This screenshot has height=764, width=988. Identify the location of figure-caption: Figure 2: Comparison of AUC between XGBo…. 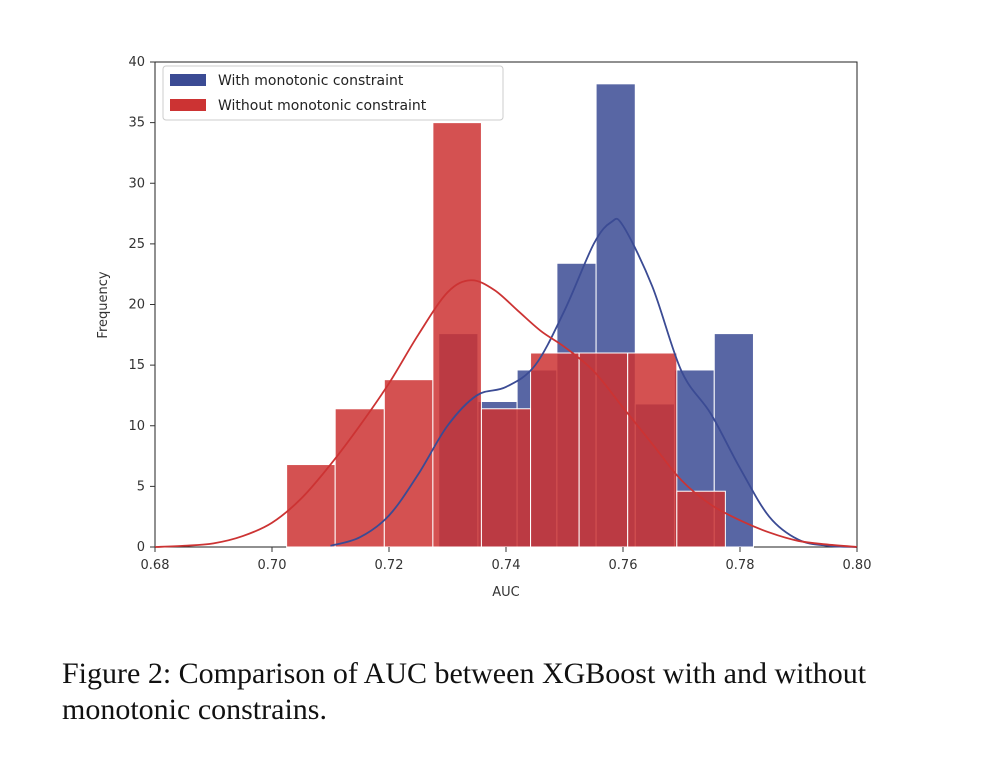
(464, 691).